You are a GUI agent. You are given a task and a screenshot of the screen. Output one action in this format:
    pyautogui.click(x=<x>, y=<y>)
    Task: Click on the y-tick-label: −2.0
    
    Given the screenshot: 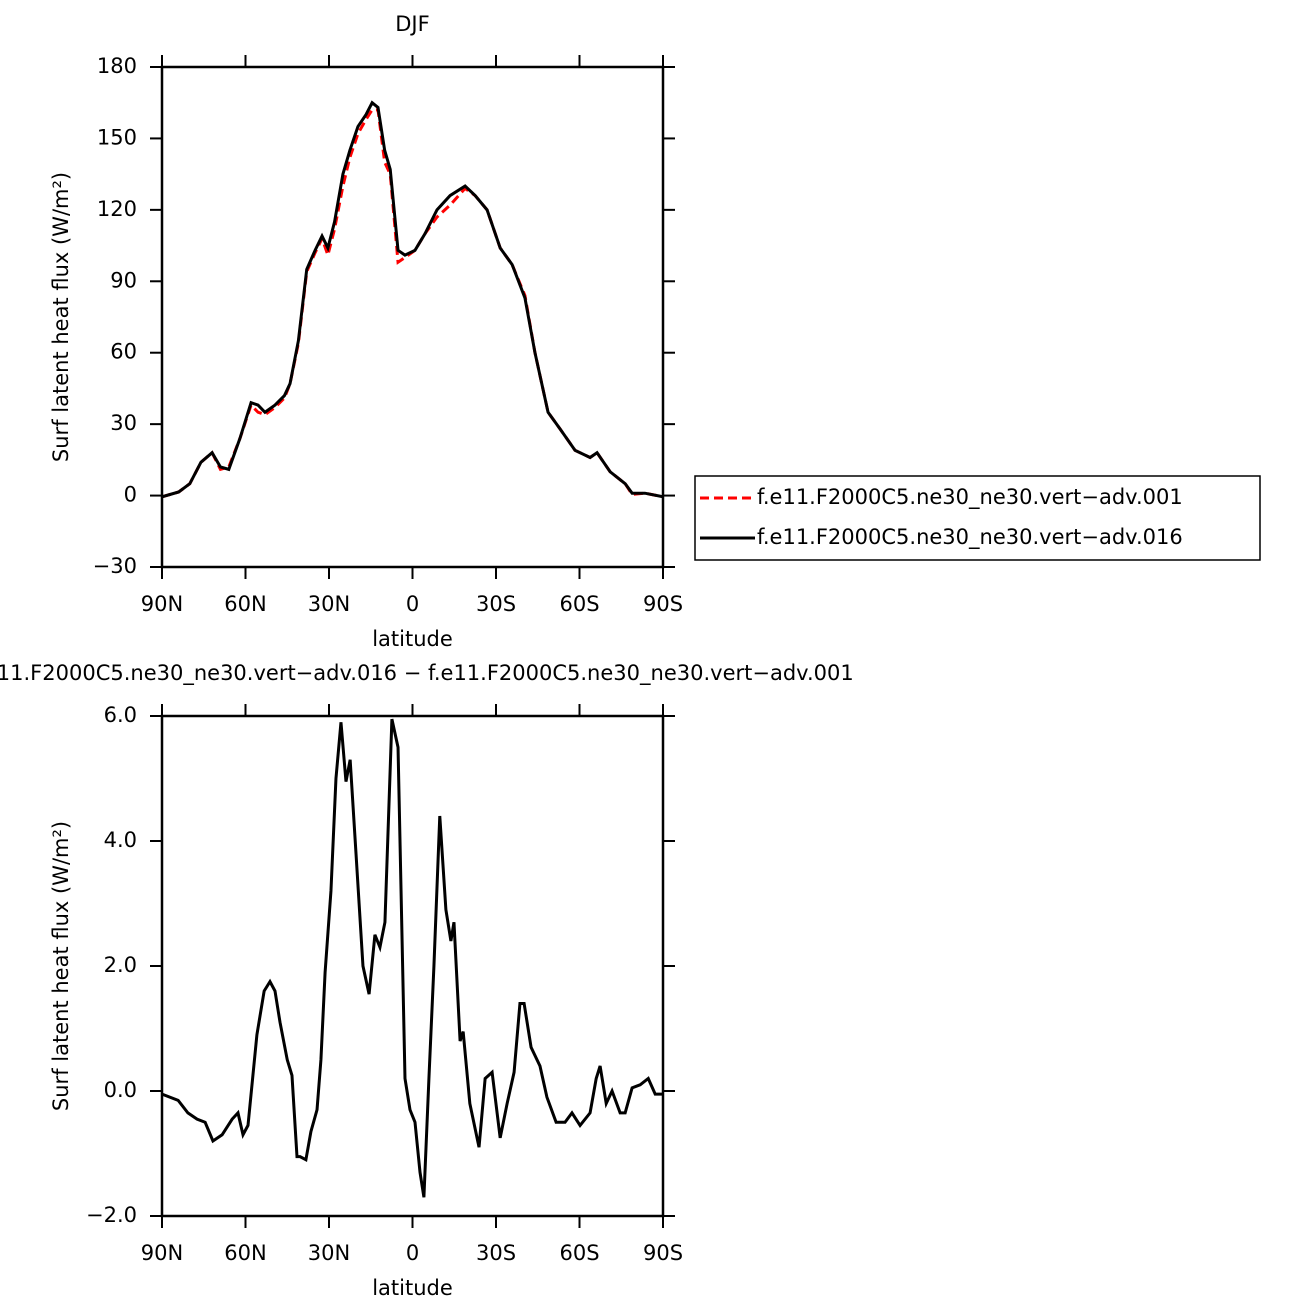 What is the action you would take?
    pyautogui.click(x=111, y=1215)
    